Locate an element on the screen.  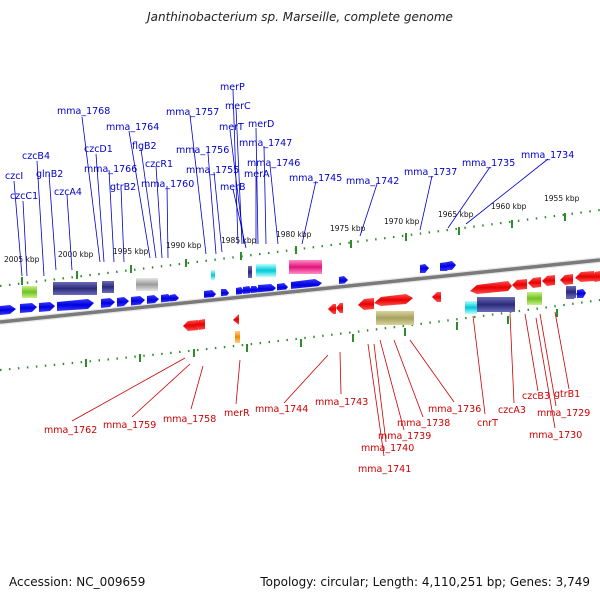
genome-backbone is located at coordinates (300, 291).